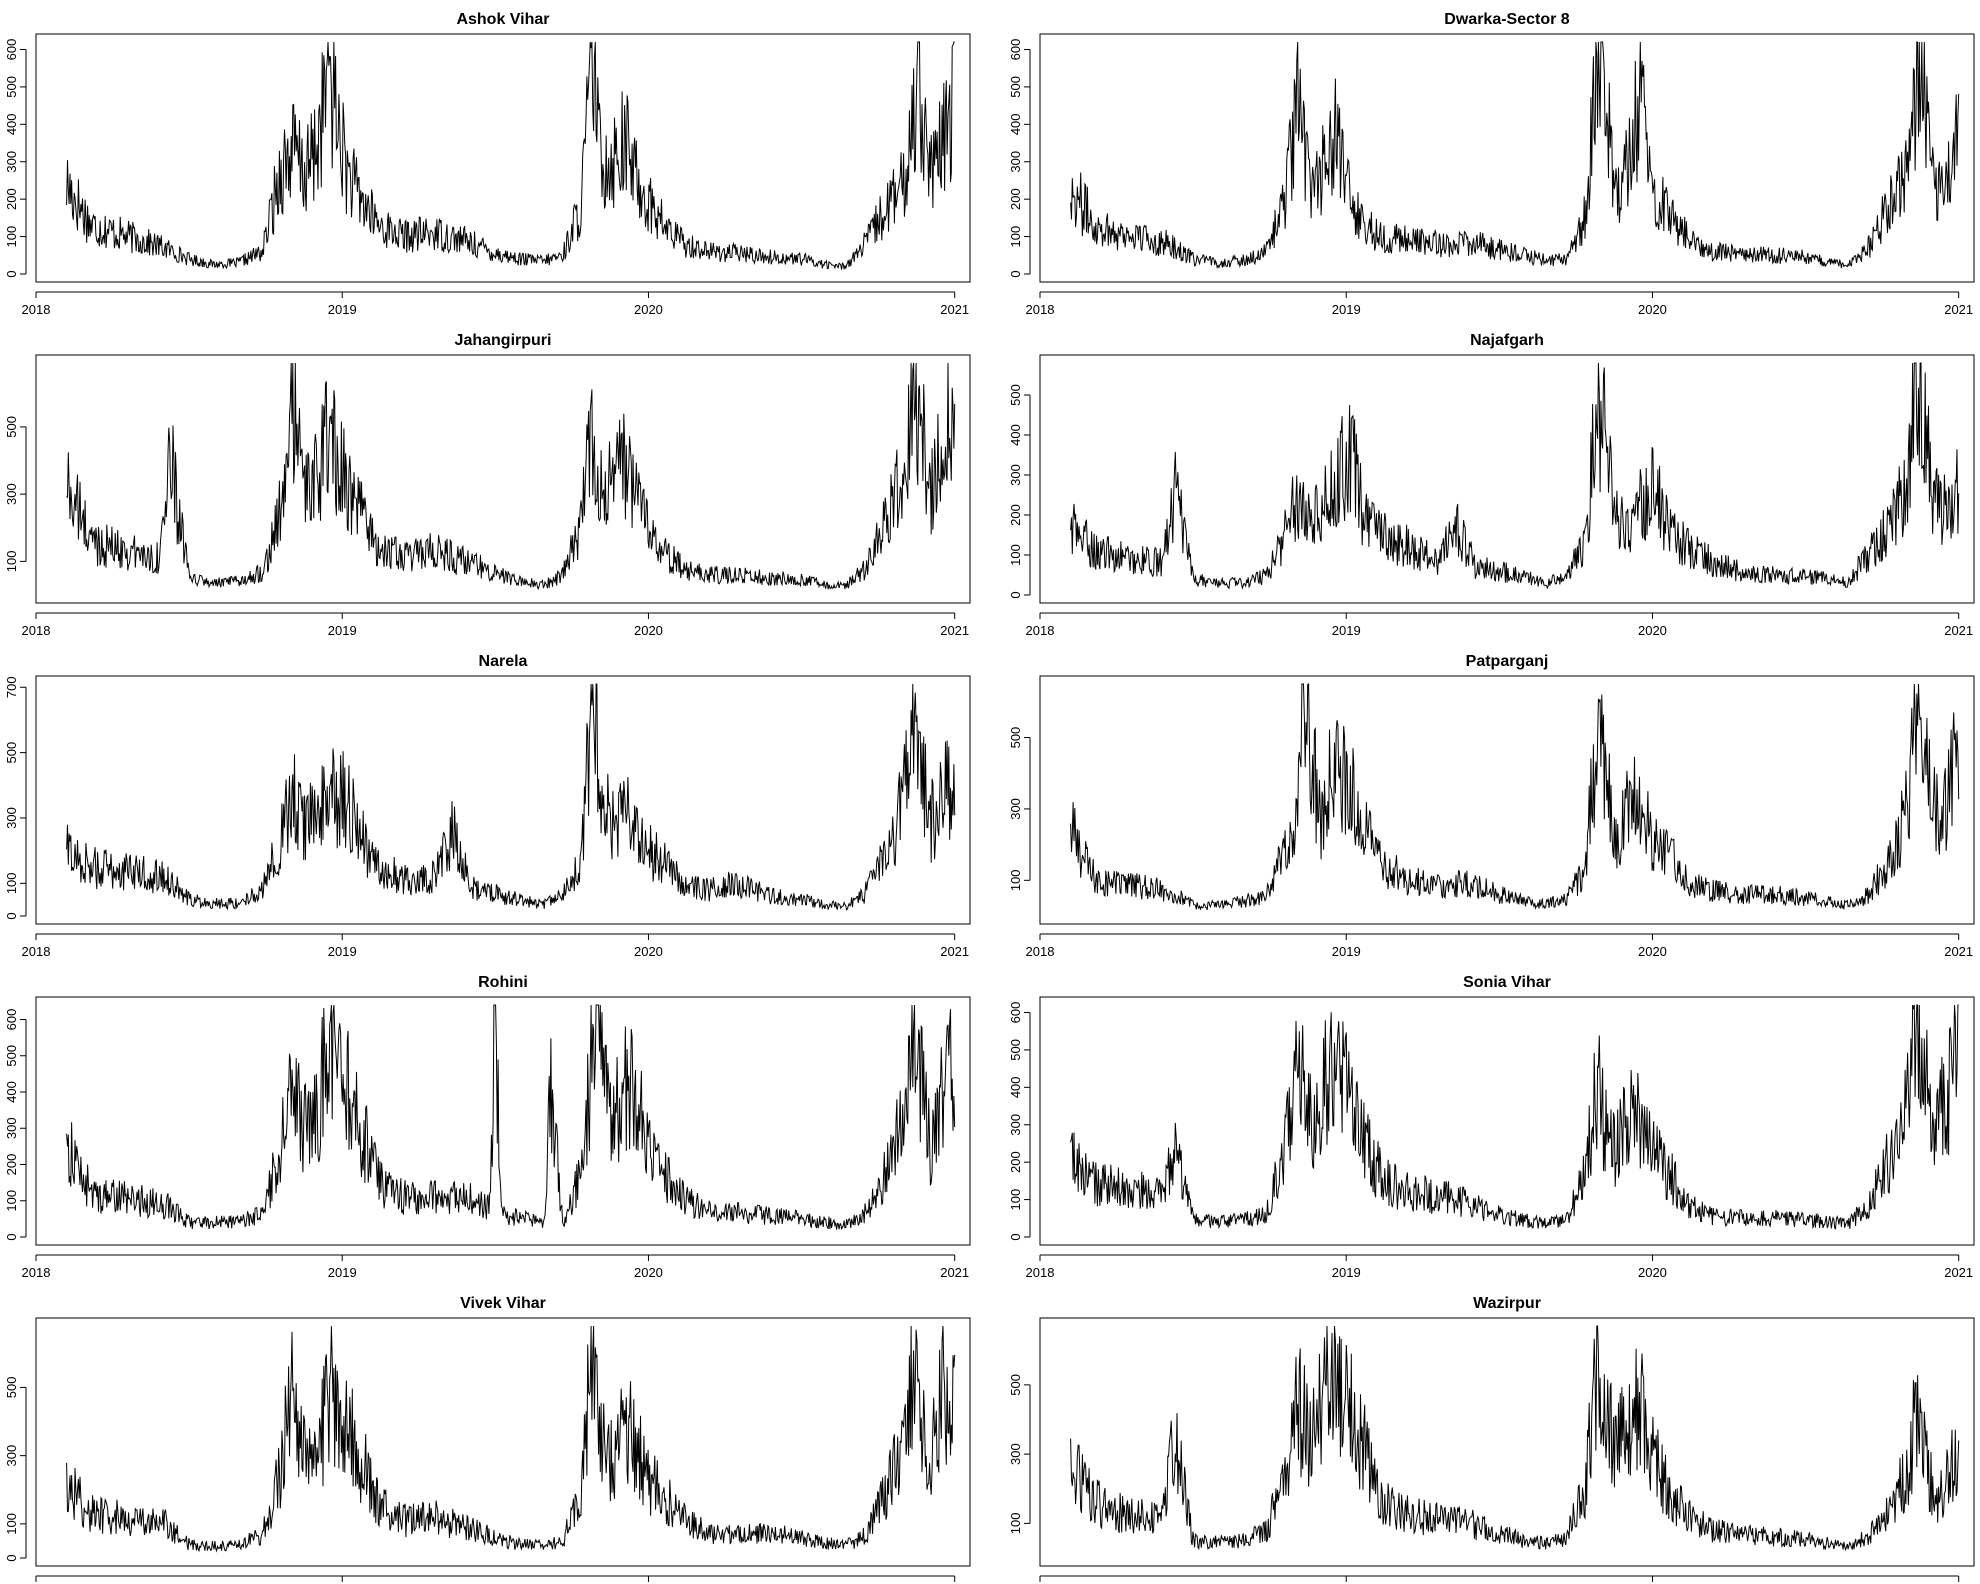 The height and width of the screenshot is (1584, 1980). I want to click on panel-title: Patparganj, so click(1507, 661).